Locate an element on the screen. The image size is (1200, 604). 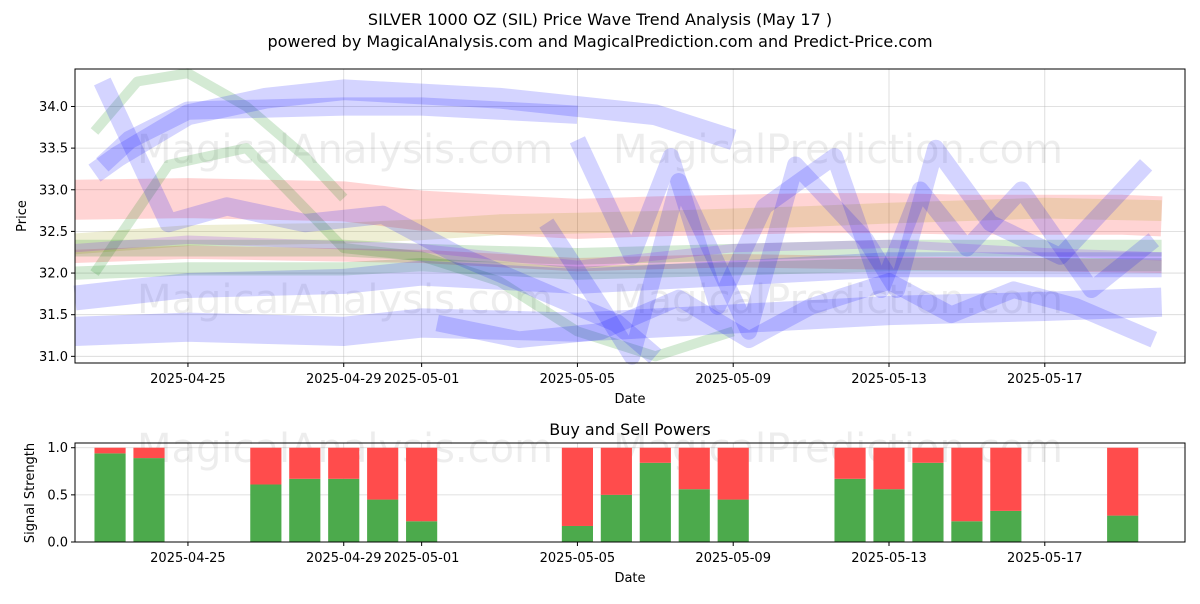
top-y-ticks: 31.0 31.5 32.0 32.5 33.0 33.5 34.0 is located at coordinates (57, 232).